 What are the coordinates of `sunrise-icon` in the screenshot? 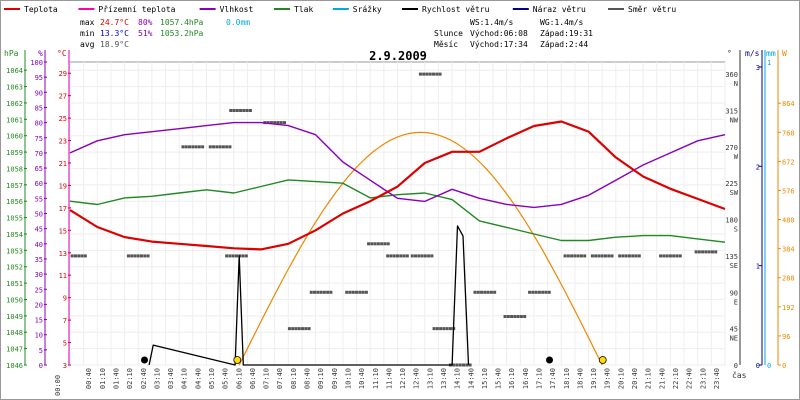 It's located at (237, 360).